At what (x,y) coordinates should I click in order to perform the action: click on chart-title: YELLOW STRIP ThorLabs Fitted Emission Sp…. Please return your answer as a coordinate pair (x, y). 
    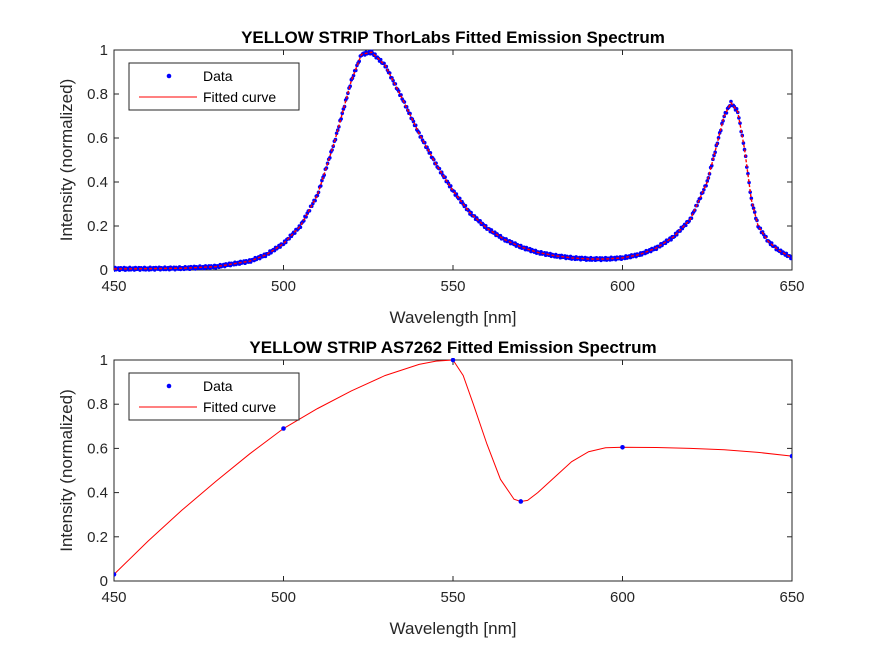
    Looking at the image, I should click on (453, 37).